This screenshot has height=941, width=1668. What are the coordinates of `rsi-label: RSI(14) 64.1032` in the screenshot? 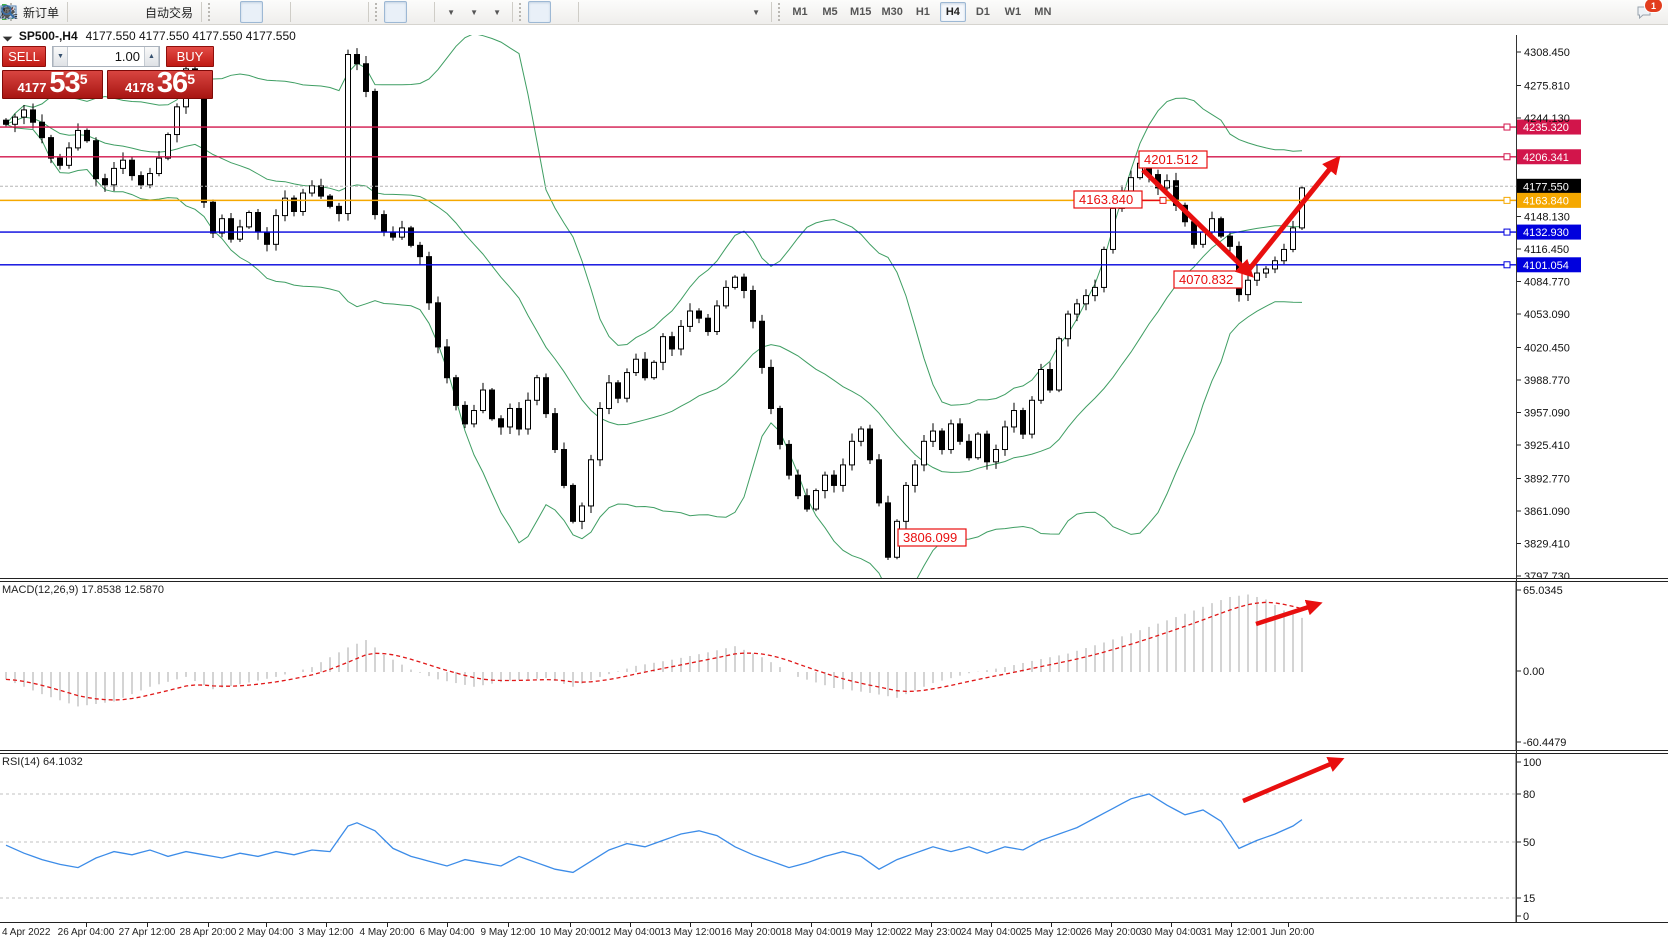 It's located at (42, 762).